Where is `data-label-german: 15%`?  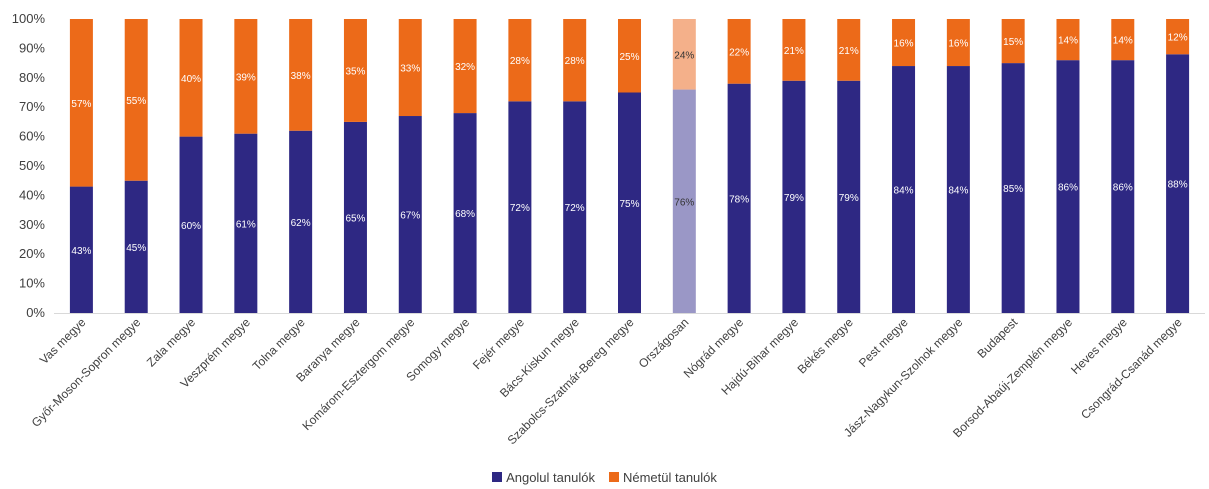 data-label-german: 15% is located at coordinates (1013, 42).